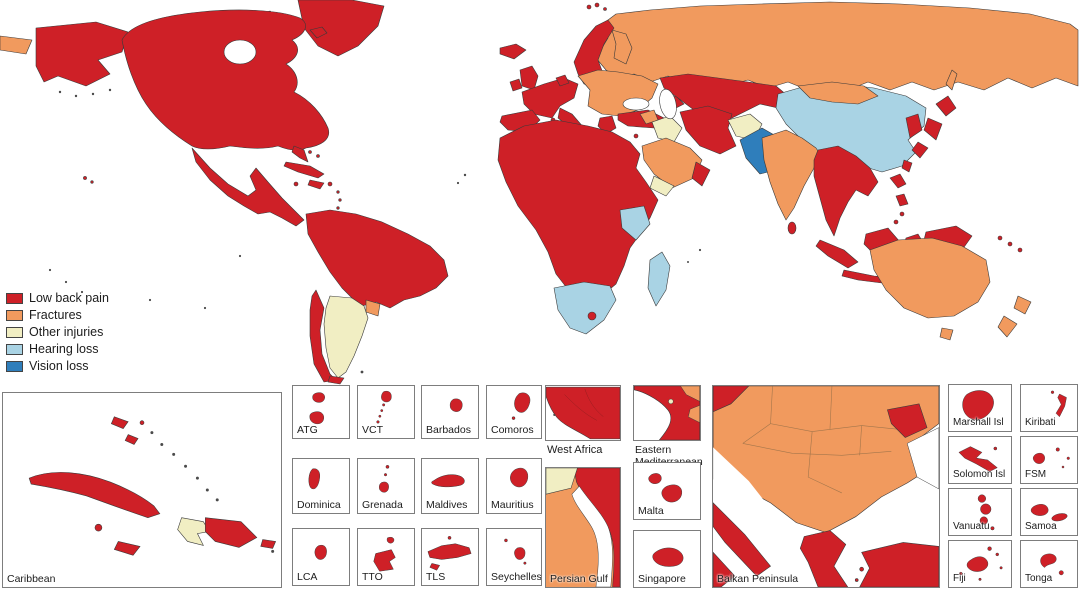 This screenshot has height=590, width=1080. I want to click on legend-swatch-vision-loss, so click(14, 366).